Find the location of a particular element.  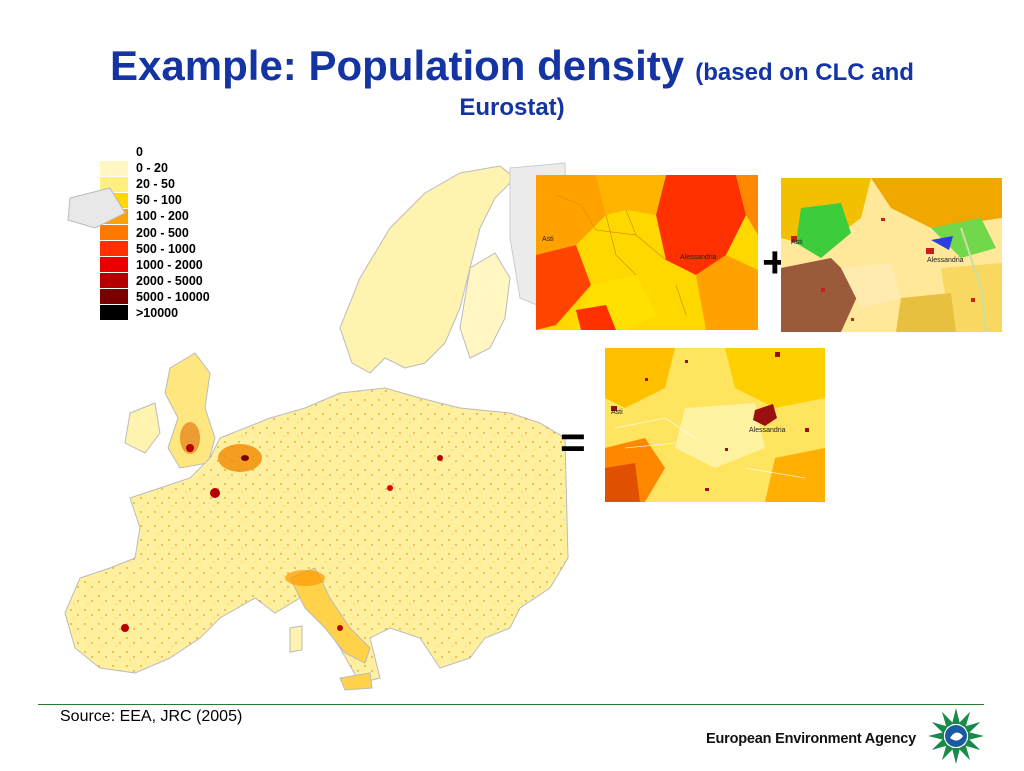

title-subtitle-line1: (based on CLC and is located at coordinates (804, 72).